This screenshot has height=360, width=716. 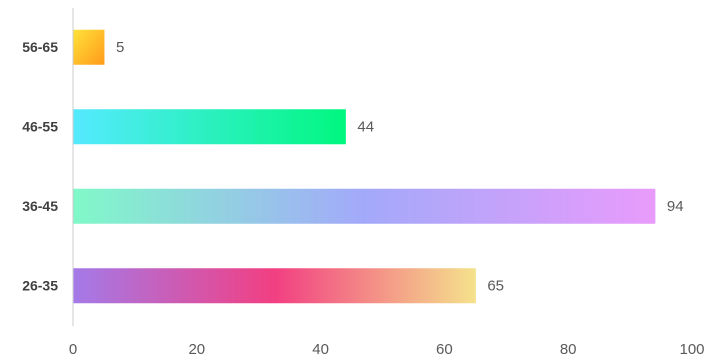 What do you see at coordinates (73, 349) in the screenshot?
I see `x-tick-label: 0` at bounding box center [73, 349].